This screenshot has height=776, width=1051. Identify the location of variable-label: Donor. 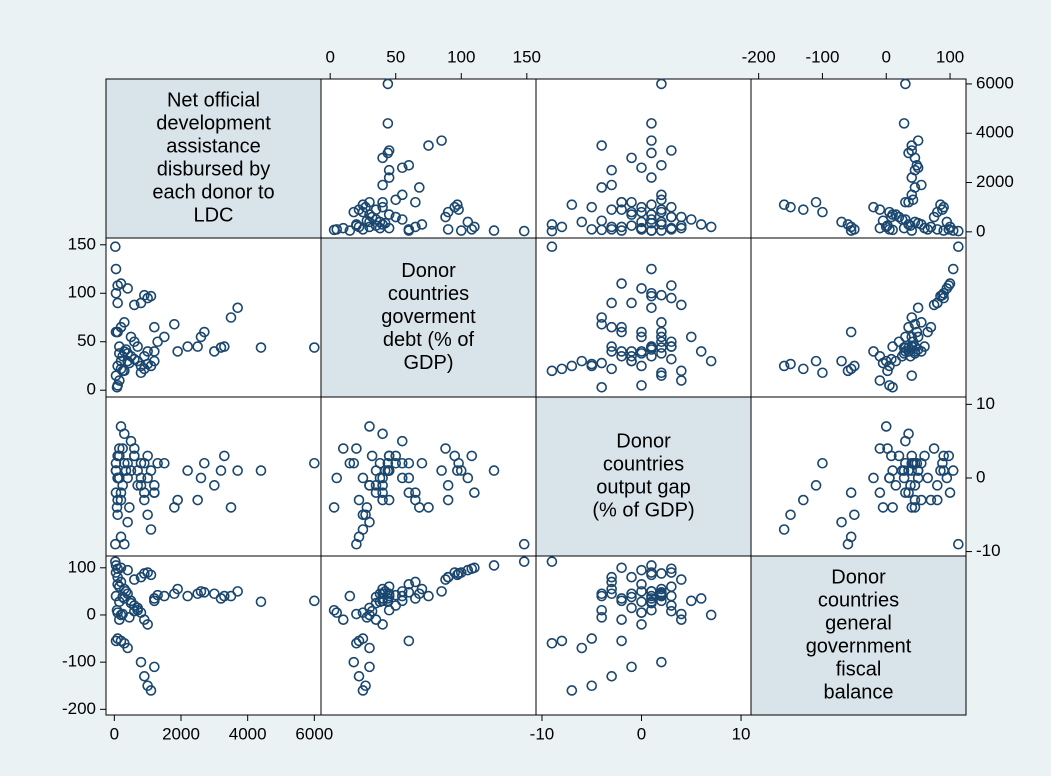
(643, 441).